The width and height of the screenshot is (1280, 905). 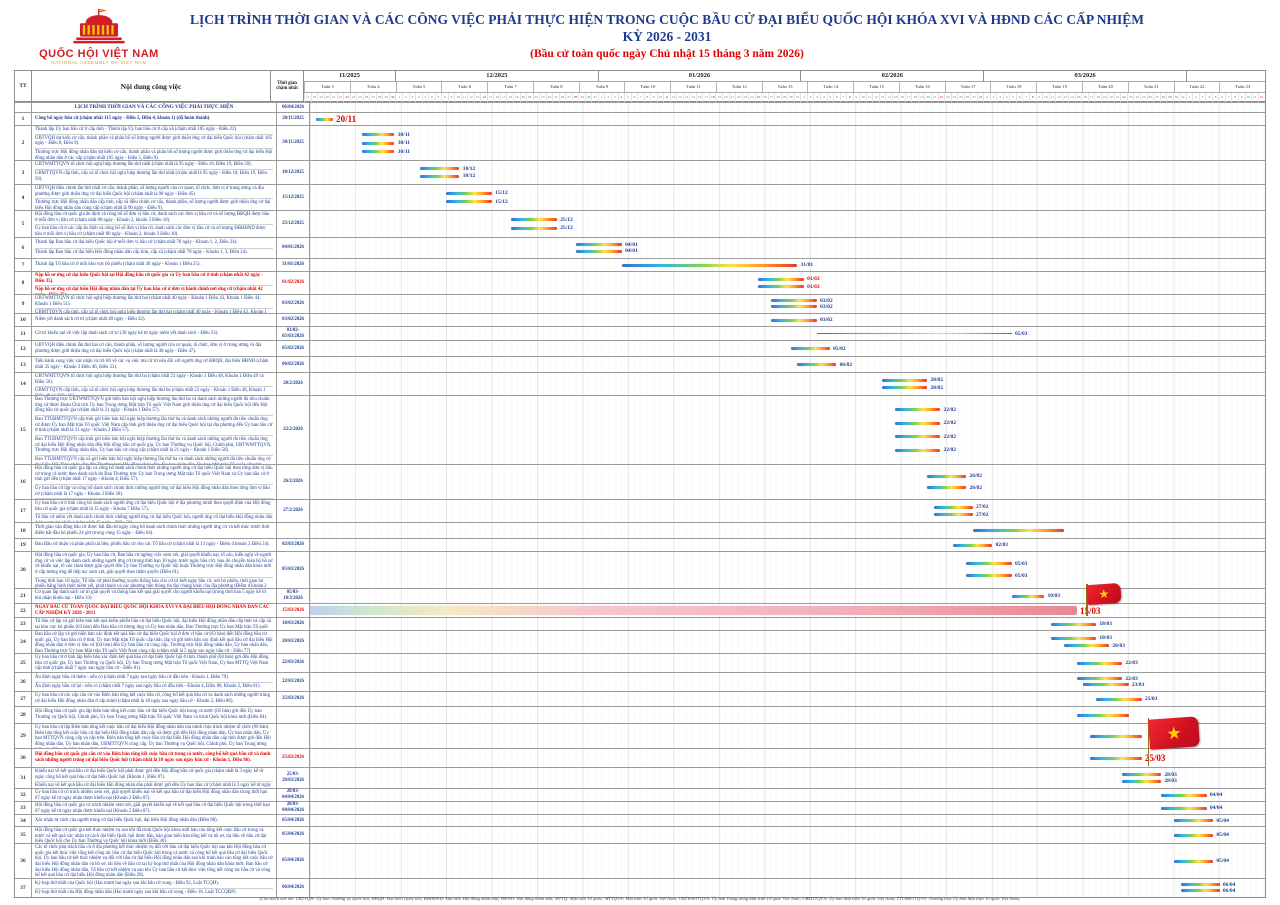 I want to click on day-number: 21, so click(x=1117, y=97).